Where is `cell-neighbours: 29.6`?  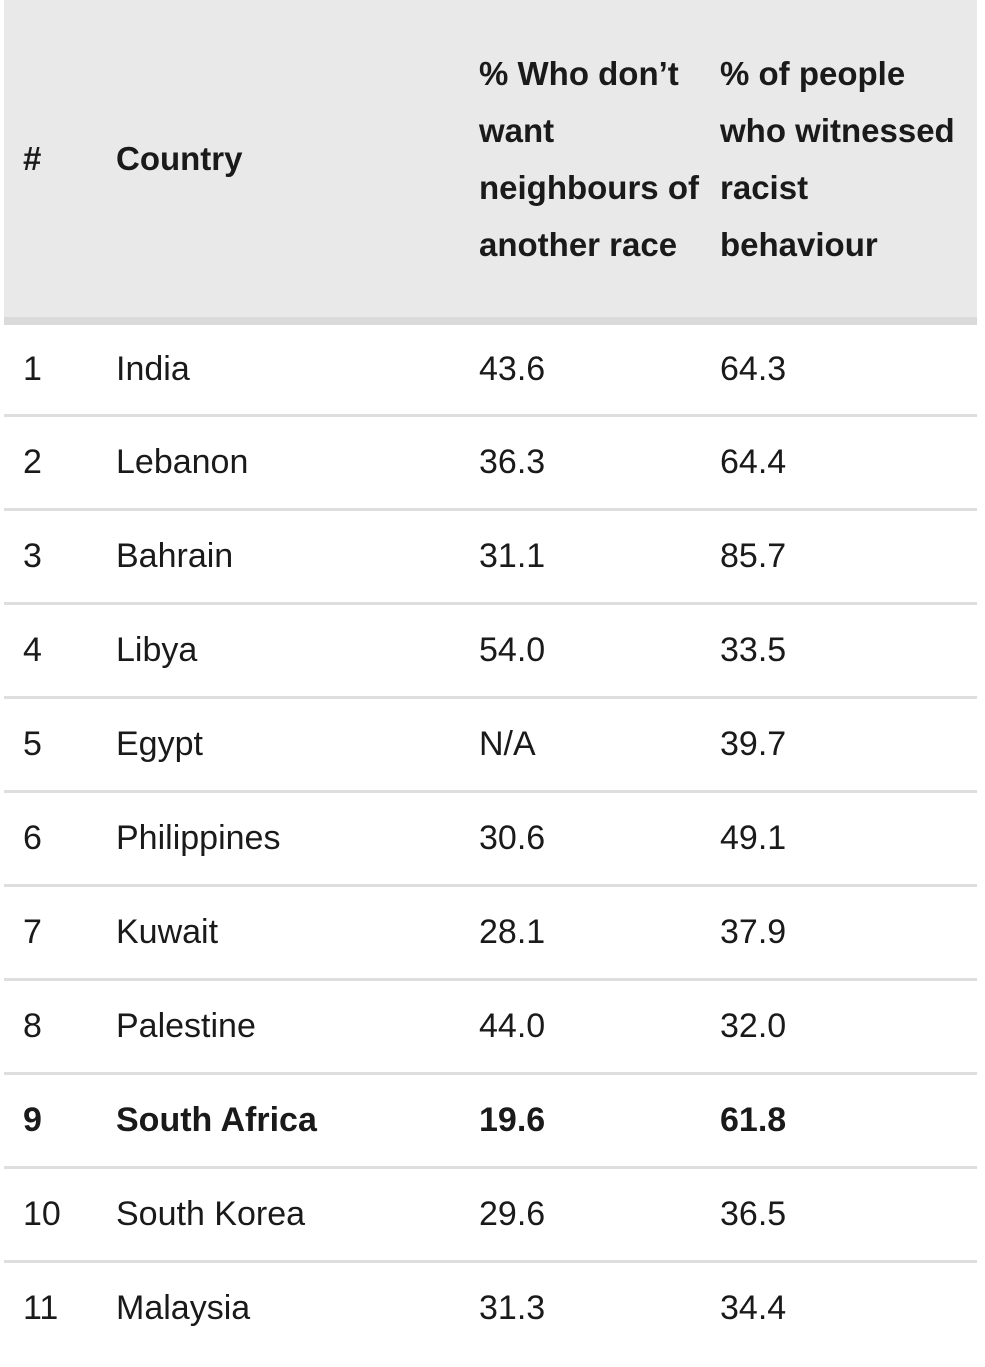 cell-neighbours: 29.6 is located at coordinates (512, 1213).